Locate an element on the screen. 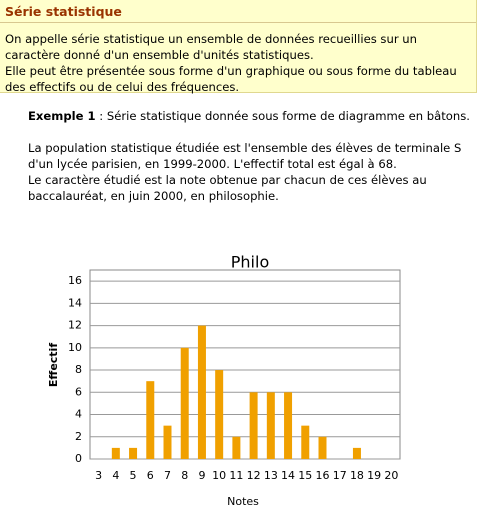 The image size is (480, 516). section-title: Série statistique is located at coordinates (238, 11).